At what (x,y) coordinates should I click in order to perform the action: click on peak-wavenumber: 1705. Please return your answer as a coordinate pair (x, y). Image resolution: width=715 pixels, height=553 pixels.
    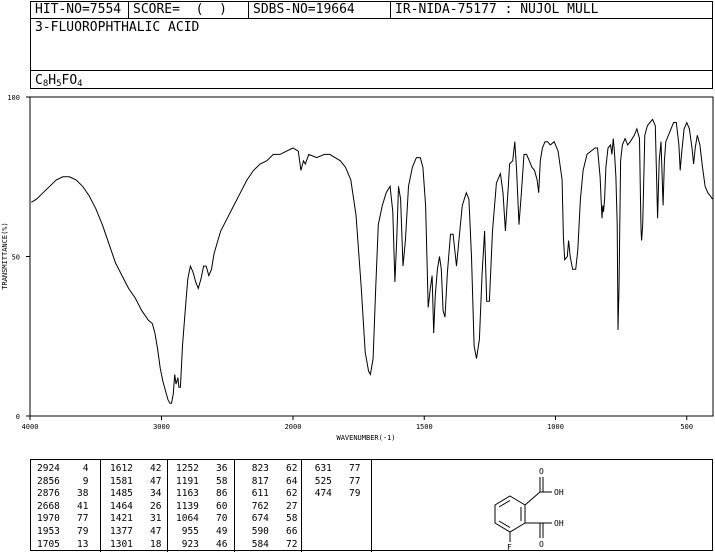
    Looking at the image, I should click on (48, 544).